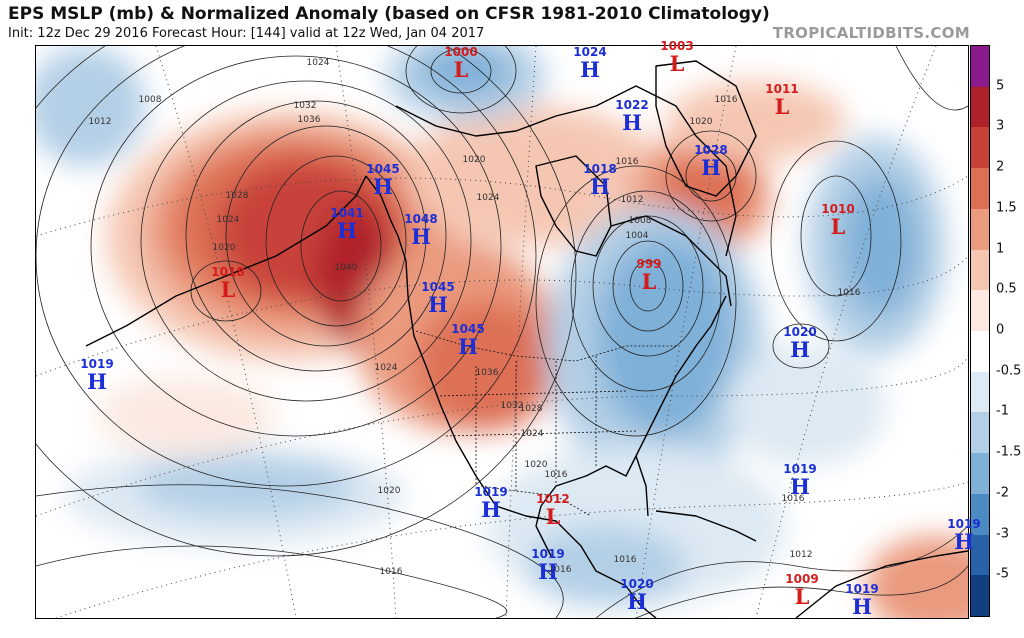 This screenshot has width=1024, height=638. What do you see at coordinates (461, 52) in the screenshot?
I see `pressure-value: 1000` at bounding box center [461, 52].